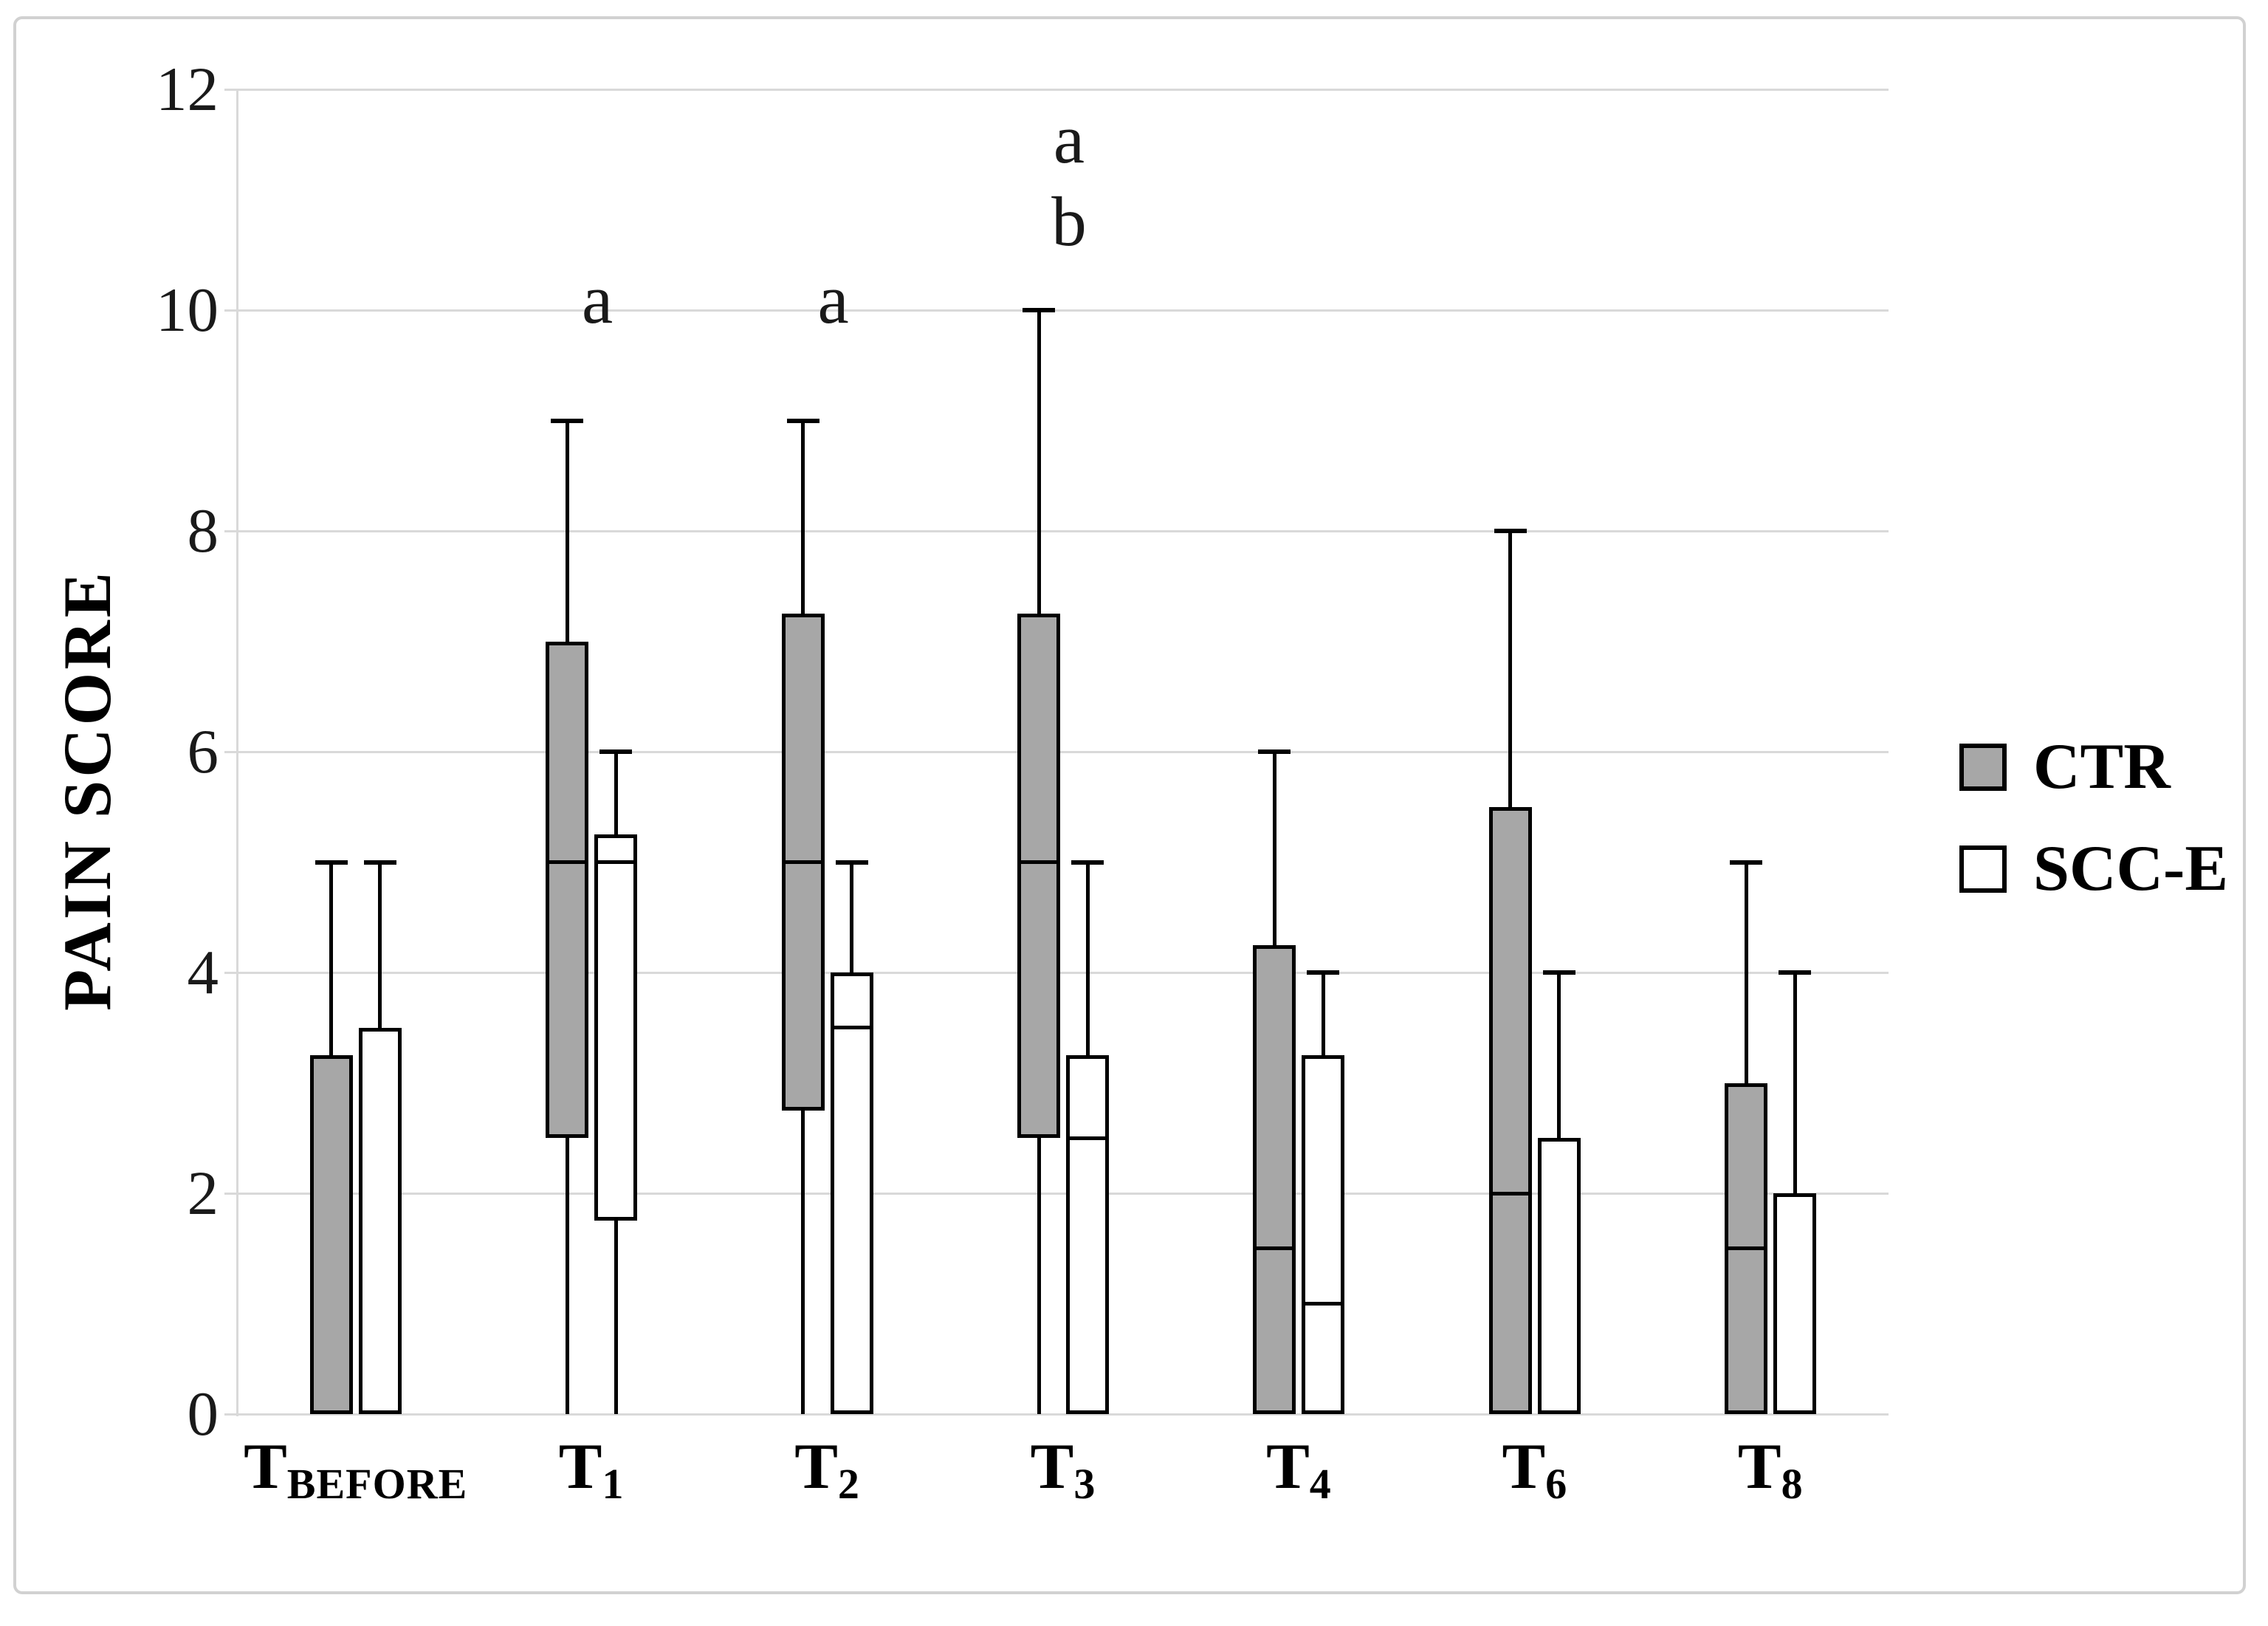  What do you see at coordinates (567, 1276) in the screenshot?
I see `whisker-low-ctr-t1` at bounding box center [567, 1276].